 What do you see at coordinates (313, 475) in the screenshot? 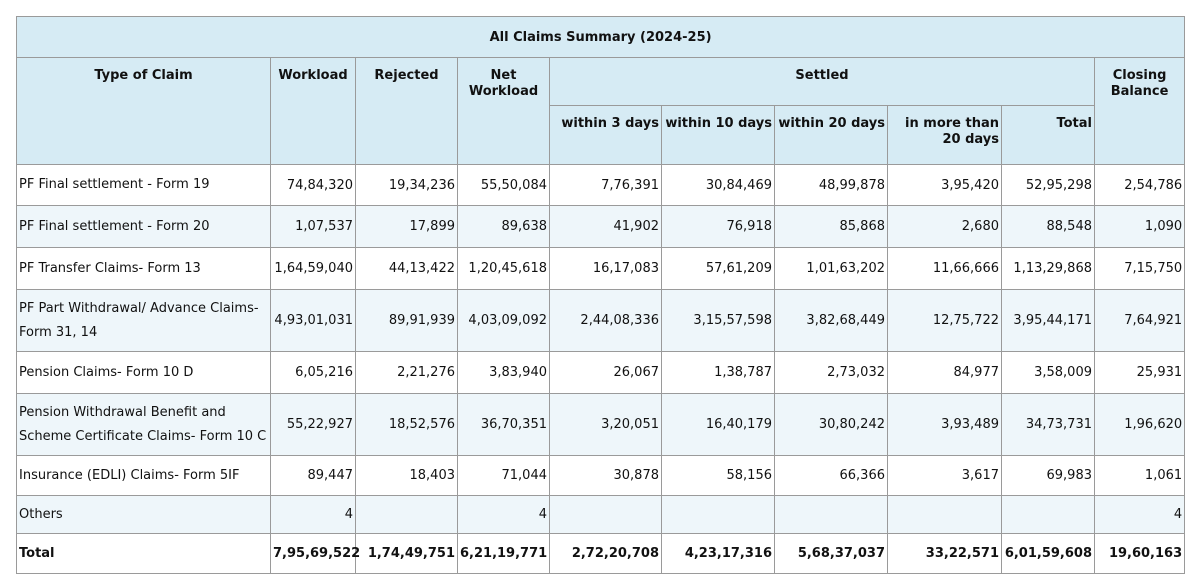
I see `cell-workload: 89,447` at bounding box center [313, 475].